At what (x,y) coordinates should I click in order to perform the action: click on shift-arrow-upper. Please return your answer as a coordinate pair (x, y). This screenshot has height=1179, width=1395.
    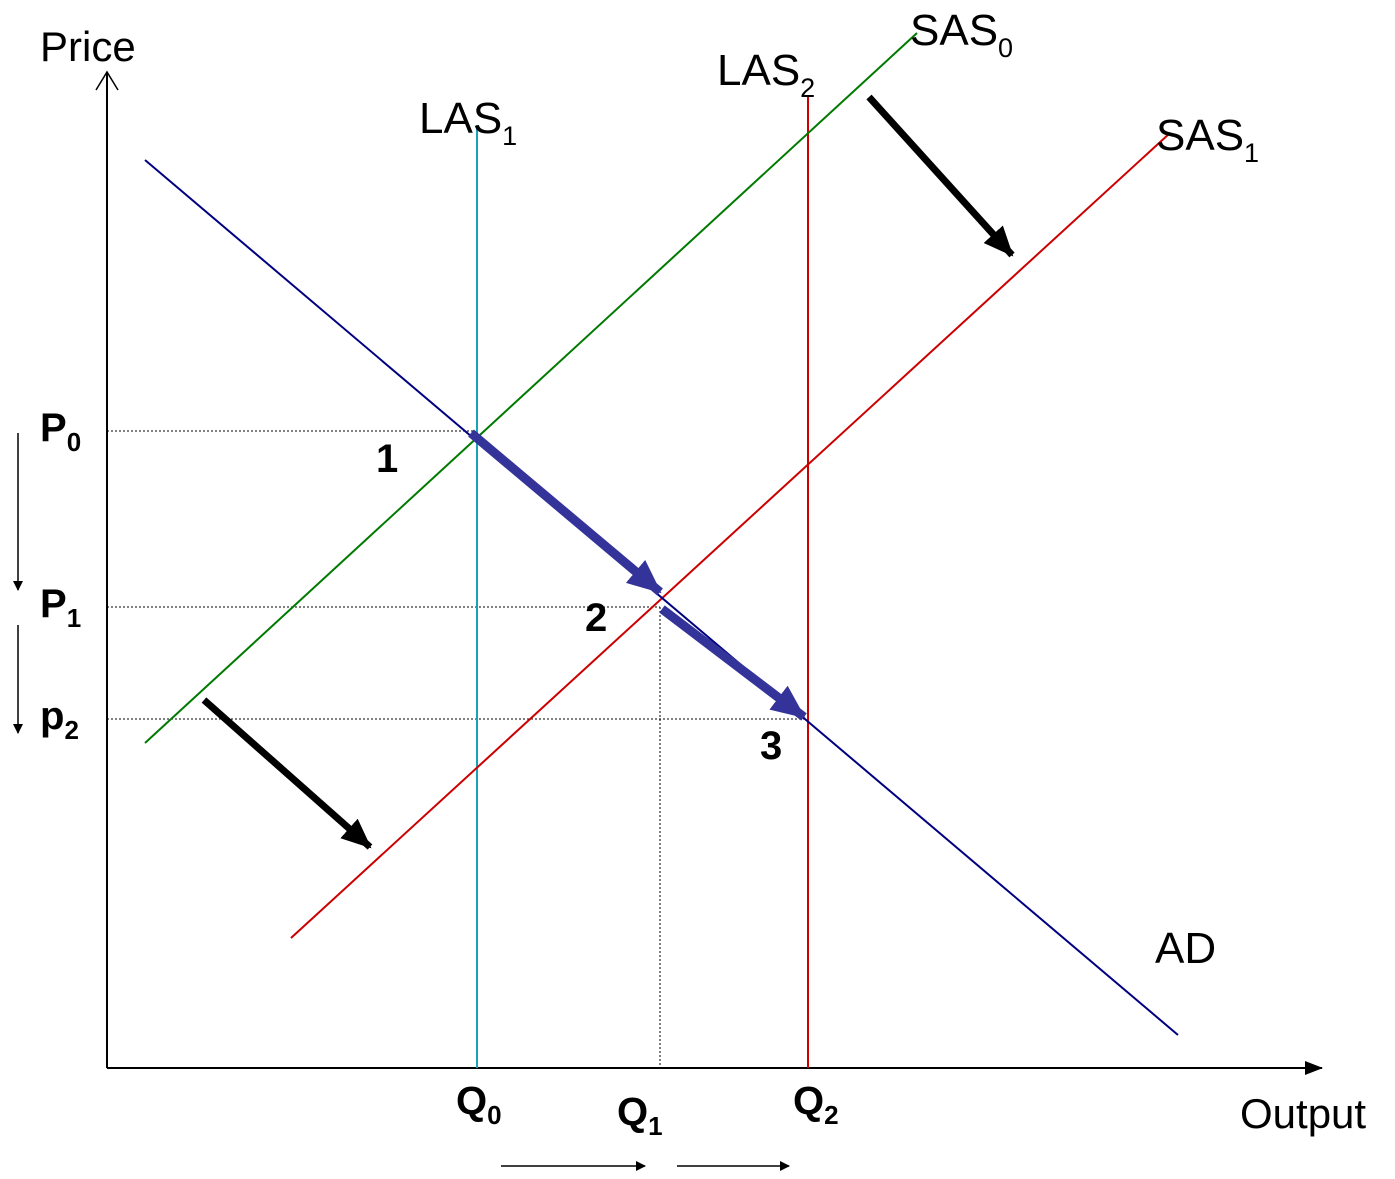
    Looking at the image, I should click on (940, 176).